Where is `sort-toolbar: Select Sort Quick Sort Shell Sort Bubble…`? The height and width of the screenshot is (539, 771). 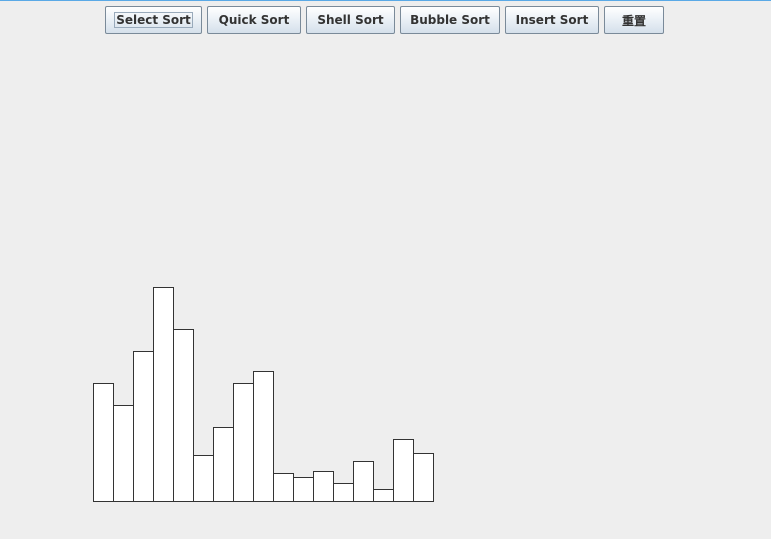 sort-toolbar: Select Sort Quick Sort Shell Sort Bubble… is located at coordinates (385, 20).